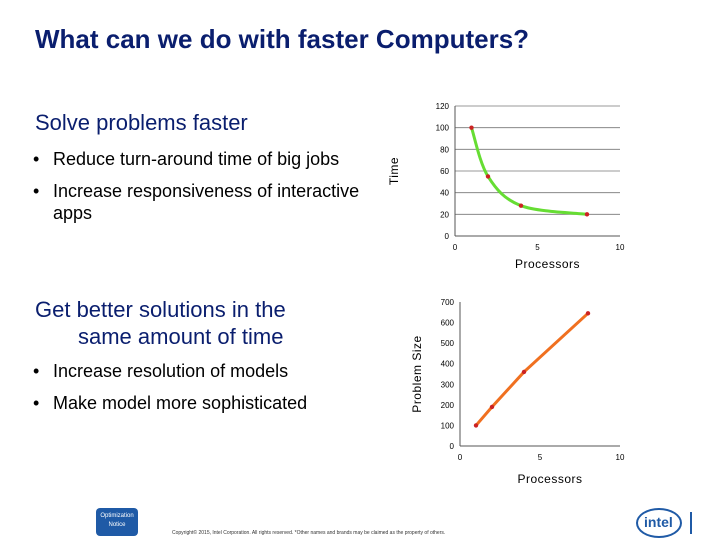 Image resolution: width=720 pixels, height=540 pixels. I want to click on chart1-y-tick-label: 20, so click(444, 214).